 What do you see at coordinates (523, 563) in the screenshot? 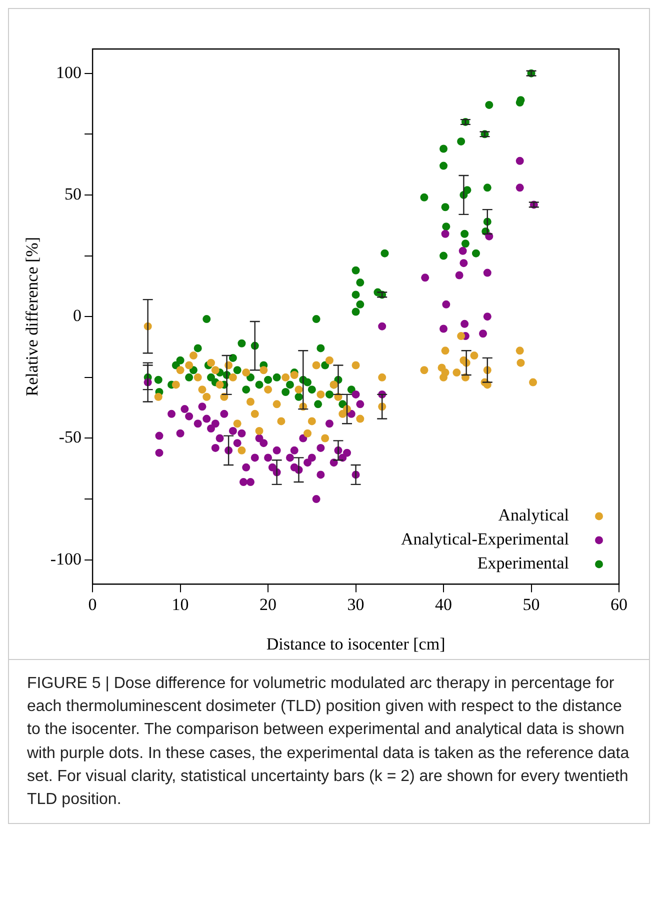
I see `legend-label: Experimental` at bounding box center [523, 563].